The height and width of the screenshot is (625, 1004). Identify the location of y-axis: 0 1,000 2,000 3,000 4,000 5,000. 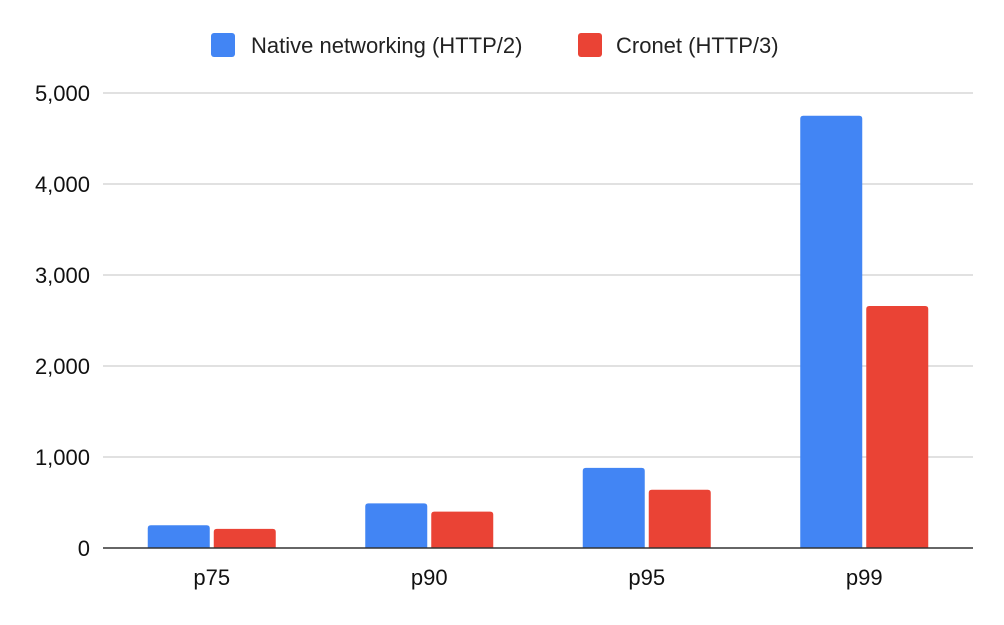
(62, 321).